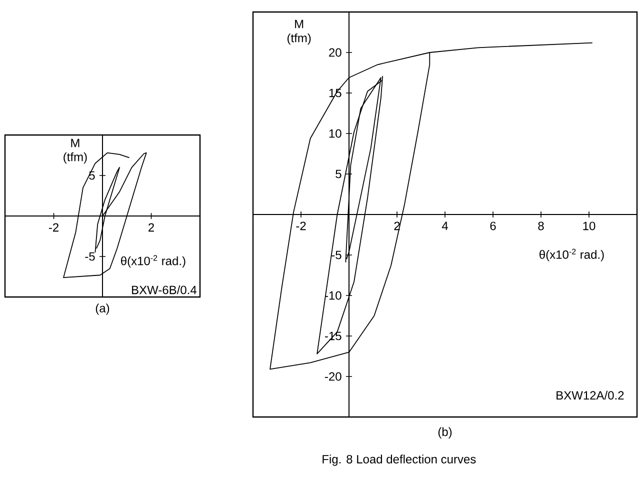 The width and height of the screenshot is (644, 480). Describe the element at coordinates (590, 395) in the screenshot. I see `annotation: BXW12A/0.2` at that location.